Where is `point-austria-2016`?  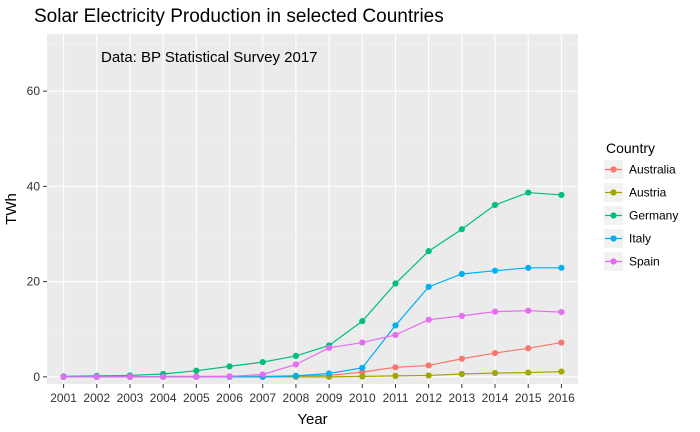
point-austria-2016 is located at coordinates (561, 371).